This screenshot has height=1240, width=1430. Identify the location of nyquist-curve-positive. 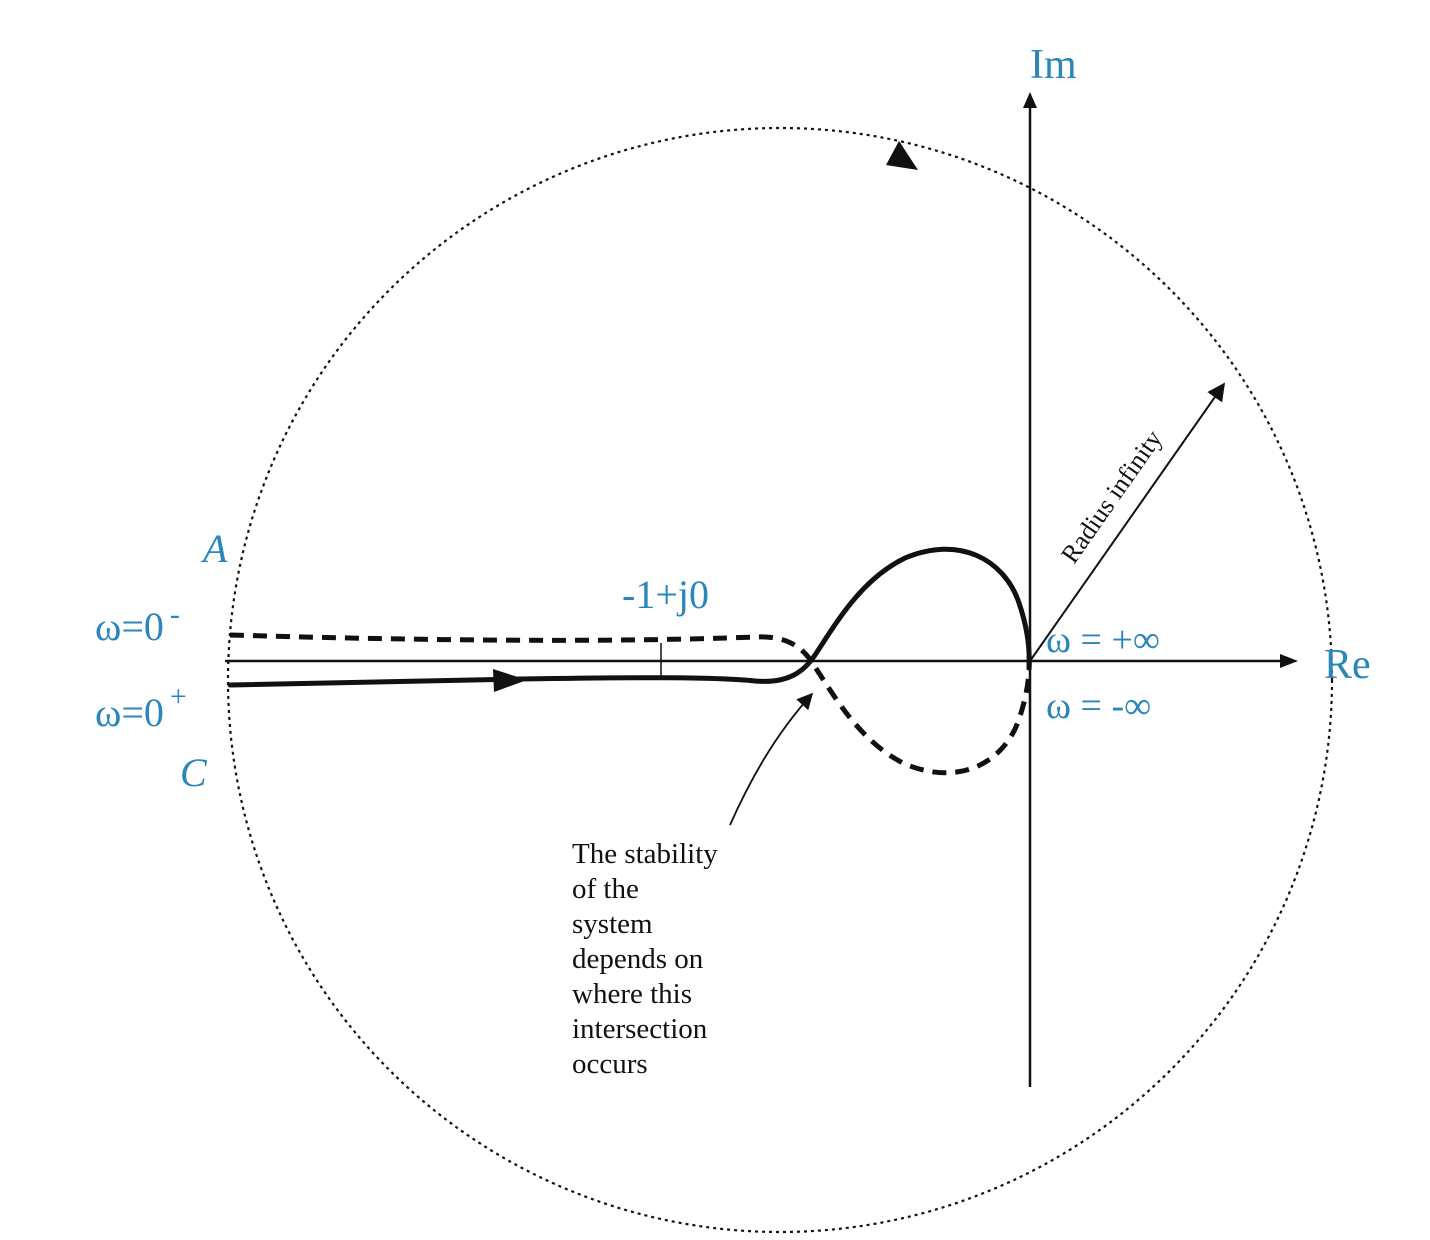
(629, 617).